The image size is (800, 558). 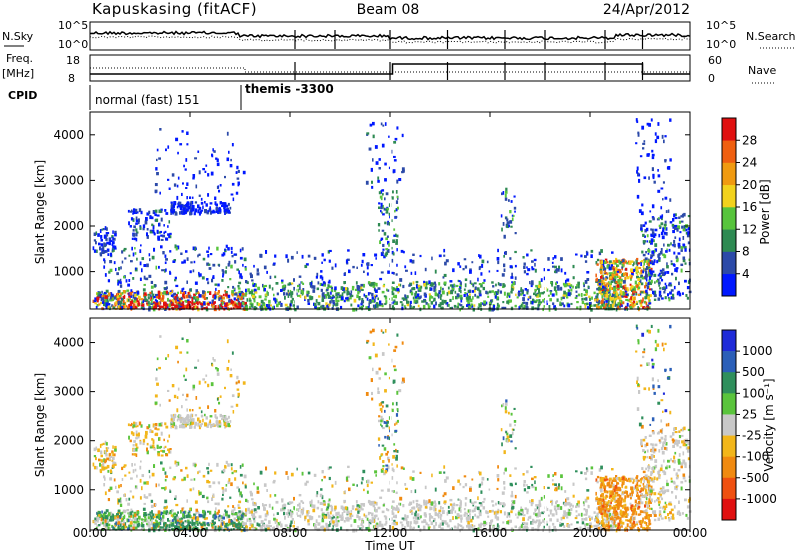 I want to click on y-tick-label: 4000, so click(x=68, y=135).